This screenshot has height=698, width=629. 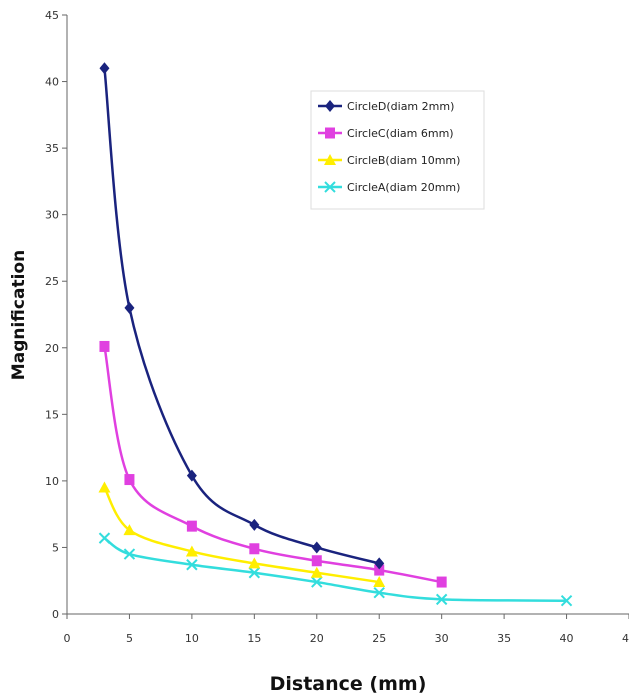 What do you see at coordinates (504, 638) in the screenshot?
I see `x-tick-label: 35` at bounding box center [504, 638].